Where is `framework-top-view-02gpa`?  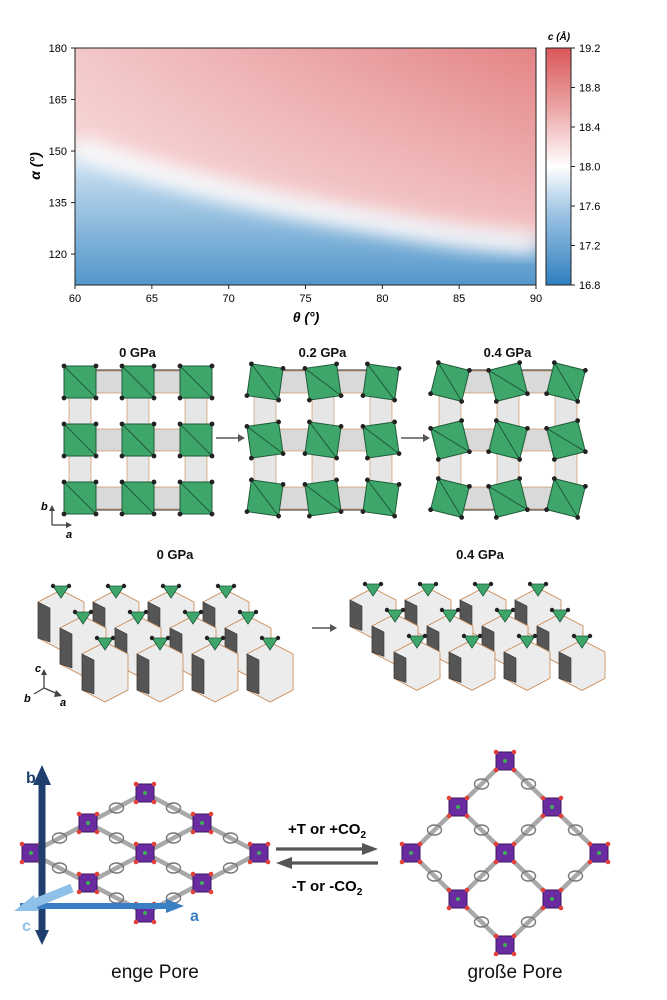 framework-top-view-02gpa is located at coordinates (323, 440).